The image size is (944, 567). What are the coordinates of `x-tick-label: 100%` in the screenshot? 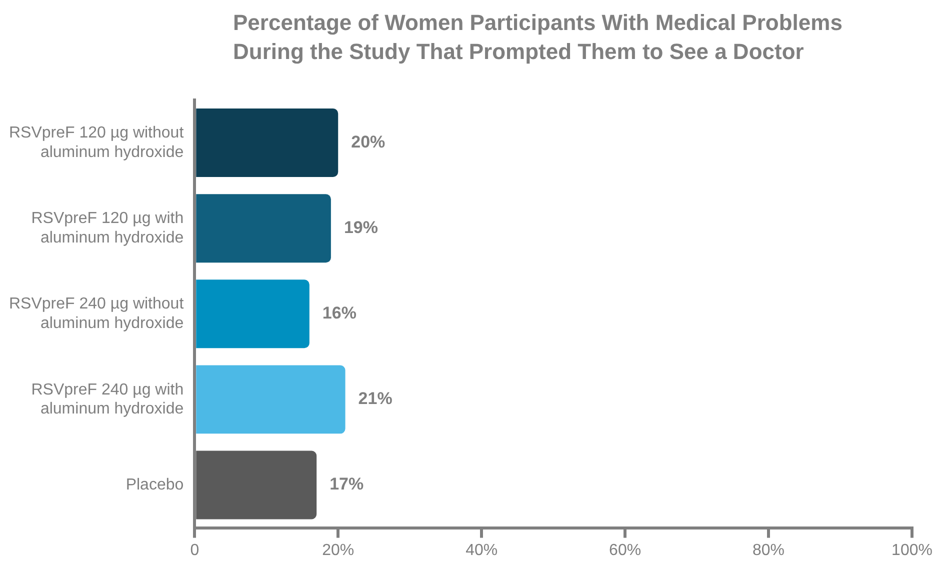 It's located at (912, 550).